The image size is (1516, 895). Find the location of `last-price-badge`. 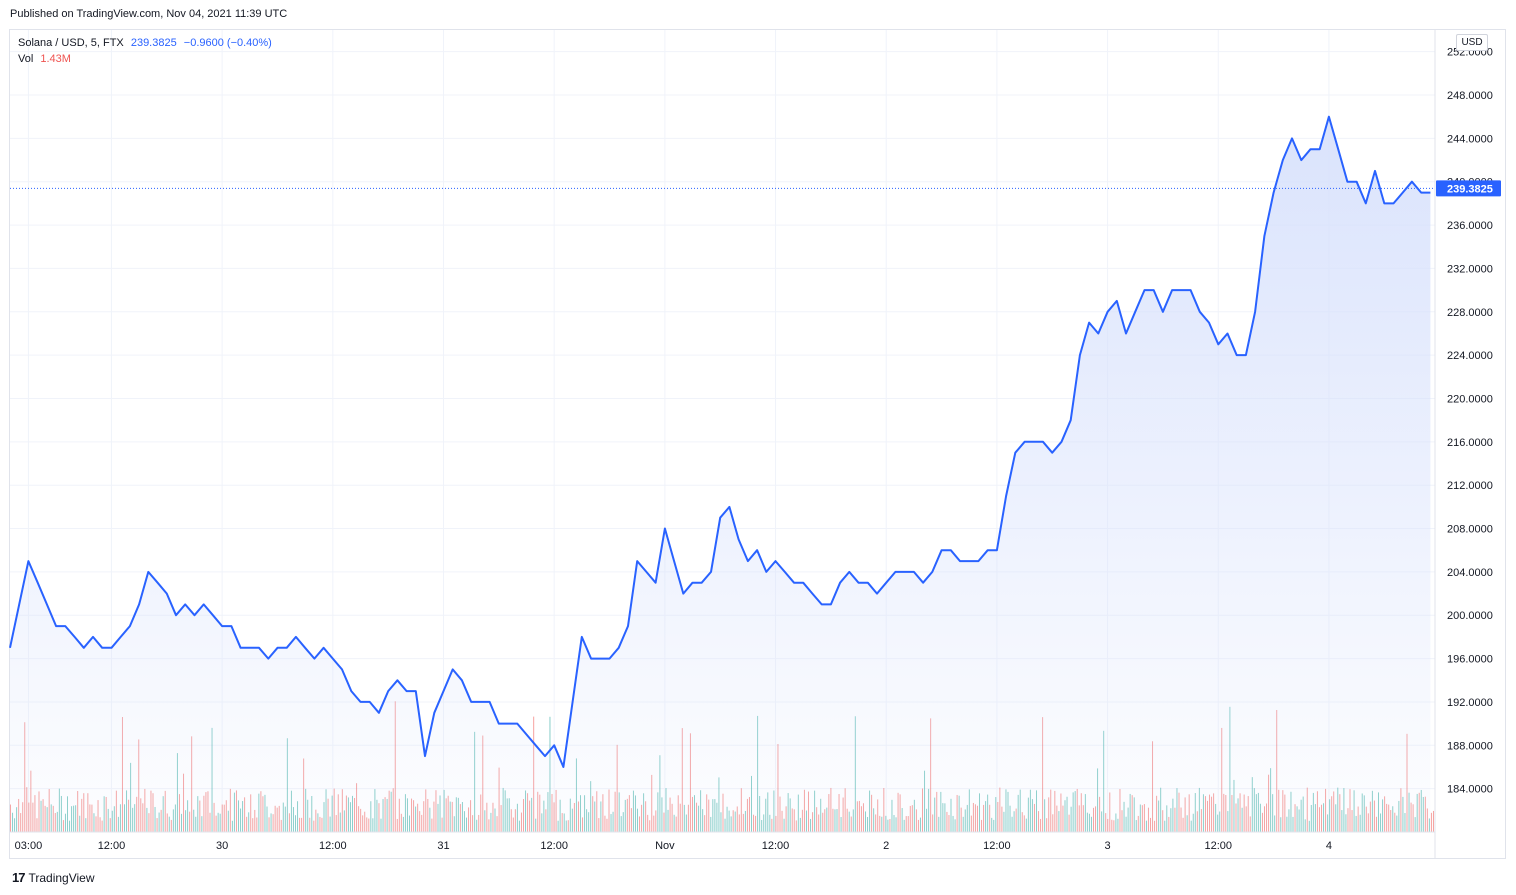

last-price-badge is located at coordinates (1468, 188).